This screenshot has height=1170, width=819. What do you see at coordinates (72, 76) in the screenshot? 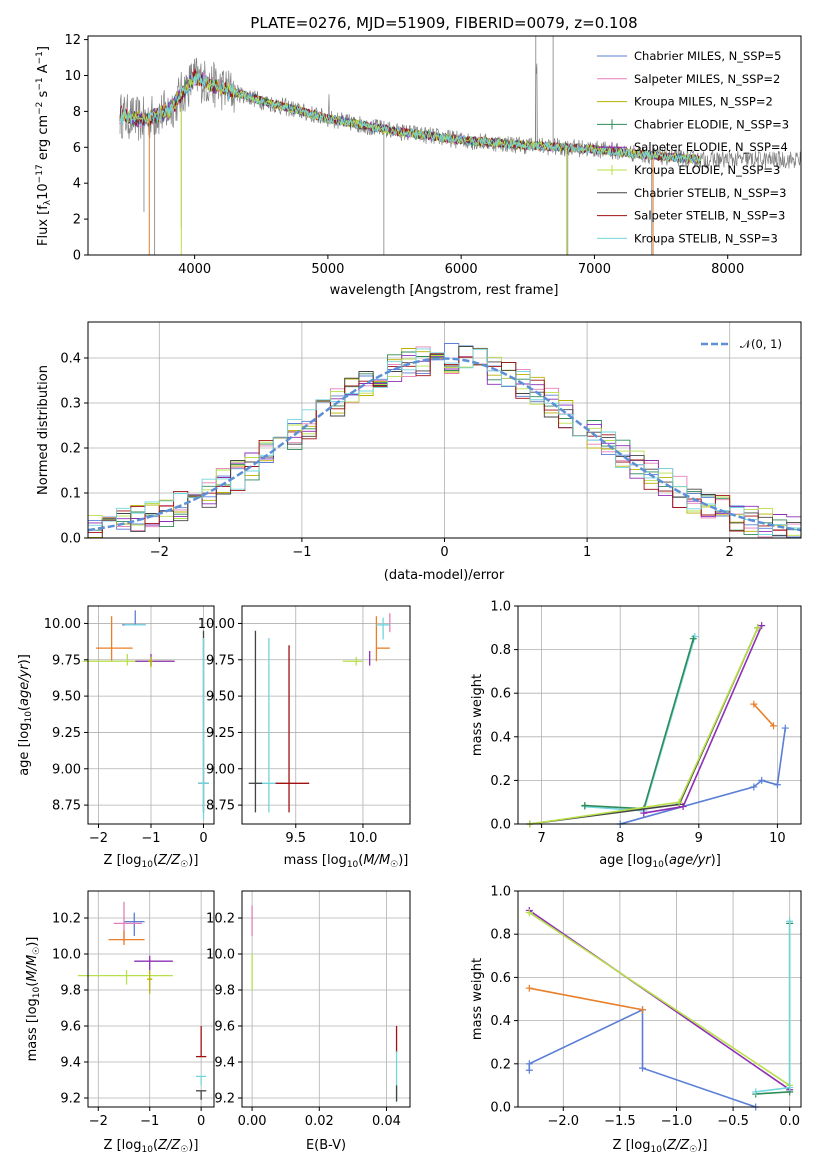
I see `y-tick-label: 10` at bounding box center [72, 76].